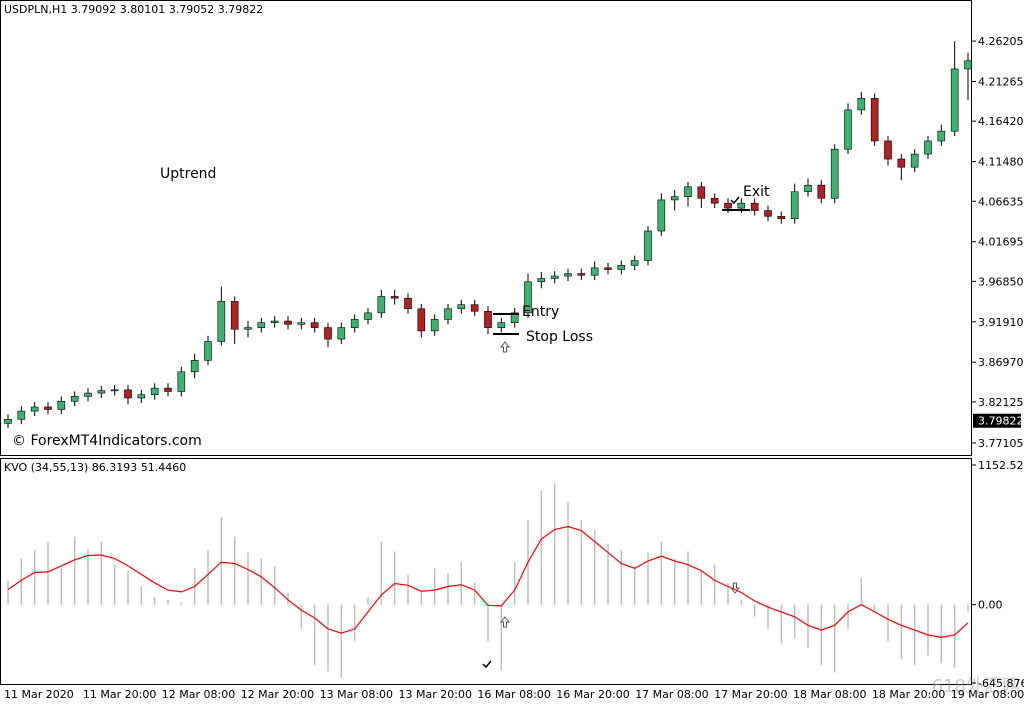  I want to click on y-tick-label: 3.82125, so click(1001, 402).